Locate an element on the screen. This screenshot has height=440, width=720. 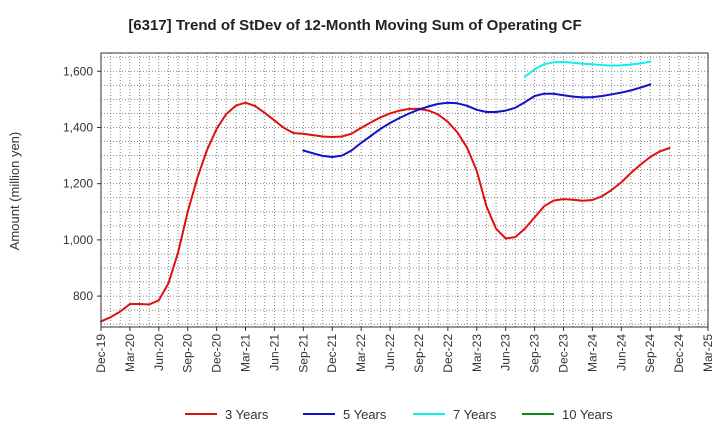
legend-label-7-years: 7 Years is located at coordinates (475, 414).